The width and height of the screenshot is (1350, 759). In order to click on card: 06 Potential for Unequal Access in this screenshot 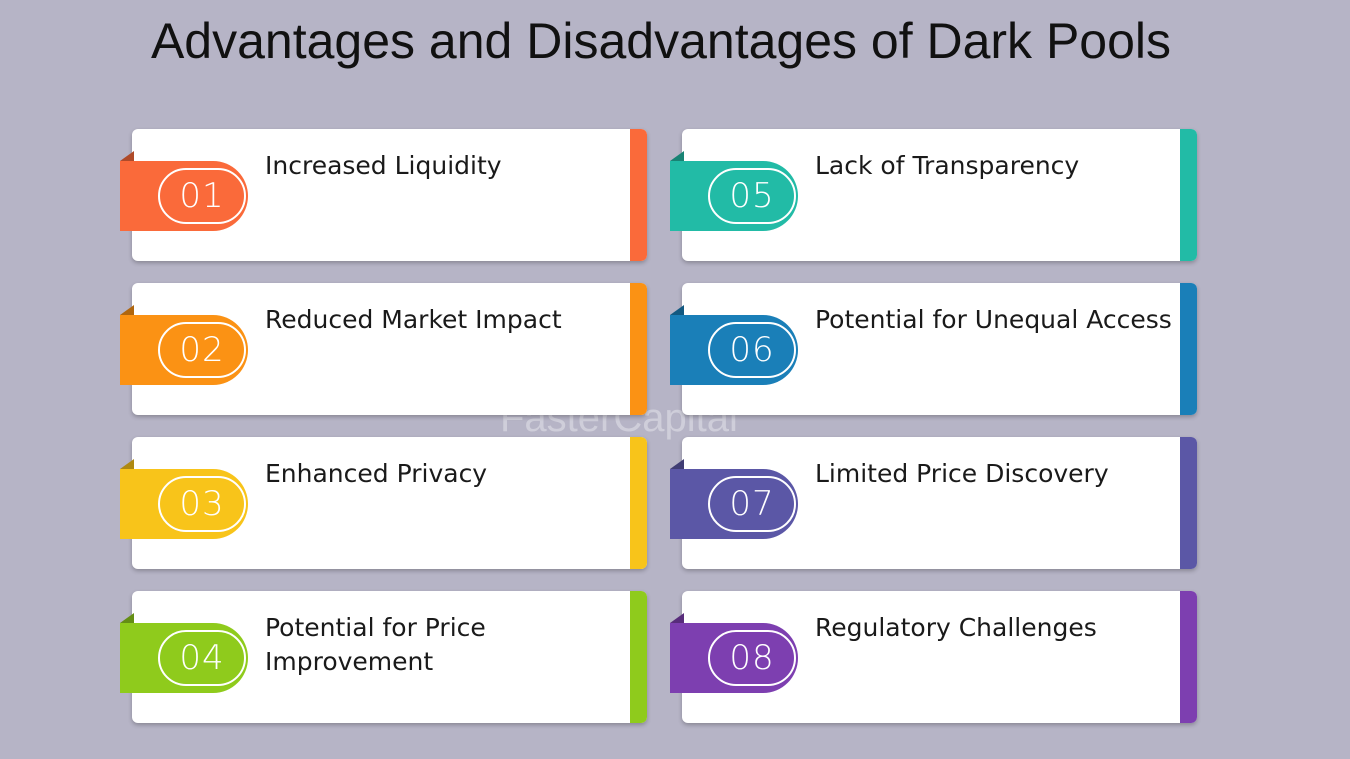, I will do `click(933, 349)`.